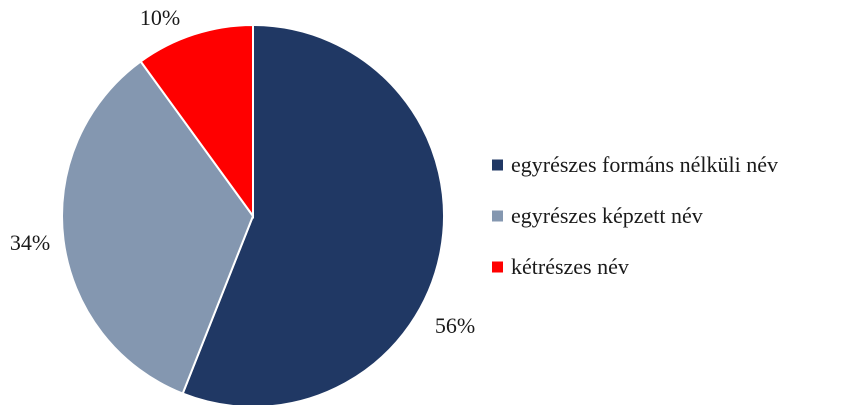  I want to click on legend-label-2: egyrészes képzett név, so click(607, 215).